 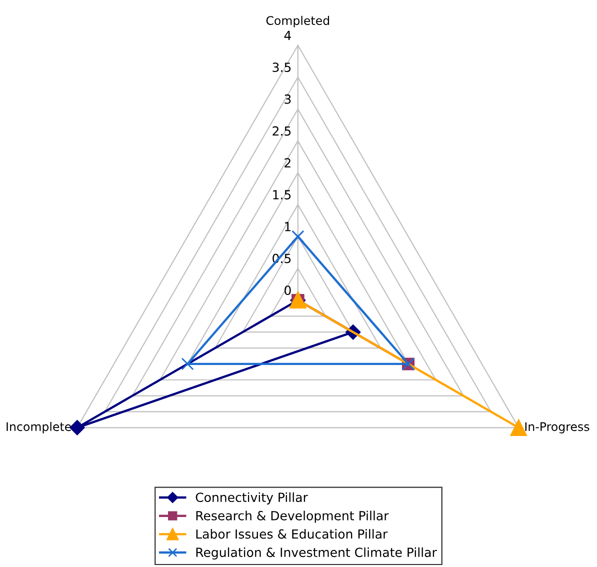 I want to click on y-tick-label: 2.5, so click(x=281, y=131).